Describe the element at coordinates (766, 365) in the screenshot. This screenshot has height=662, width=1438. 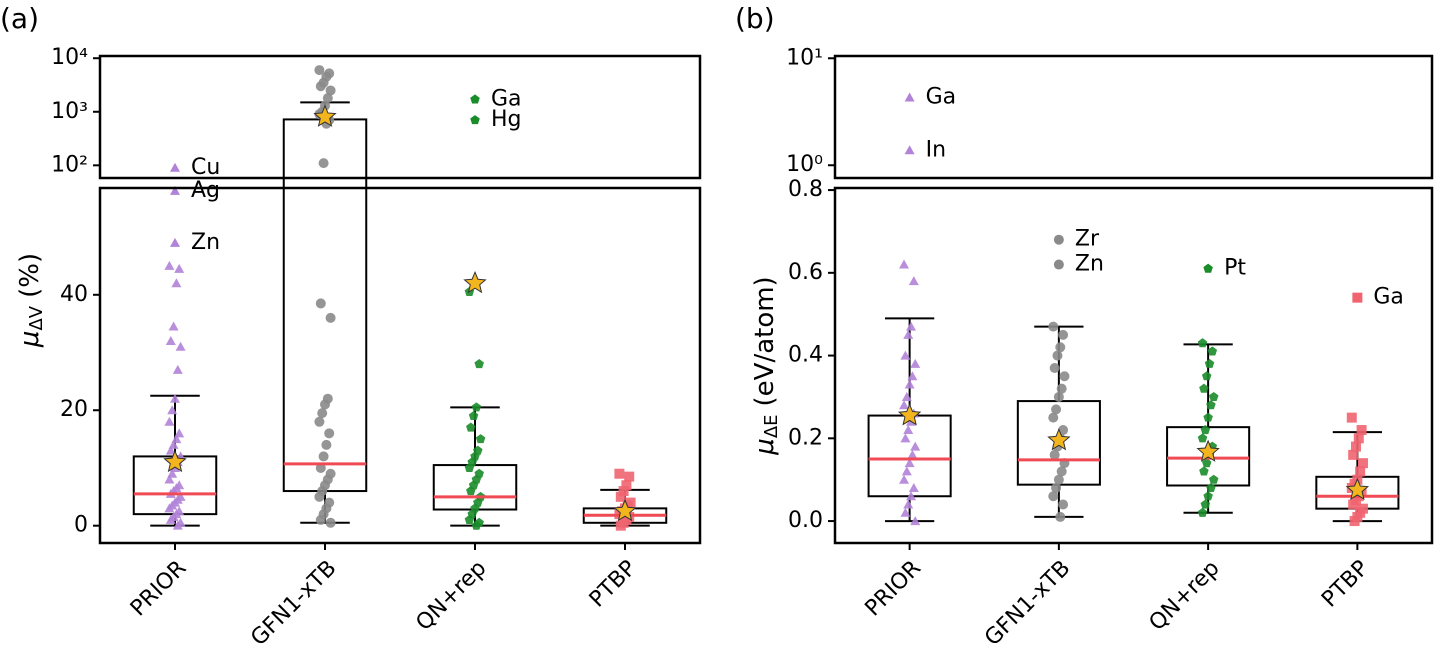
I see `y-axis-label: μΔE (eV/atom)` at that location.